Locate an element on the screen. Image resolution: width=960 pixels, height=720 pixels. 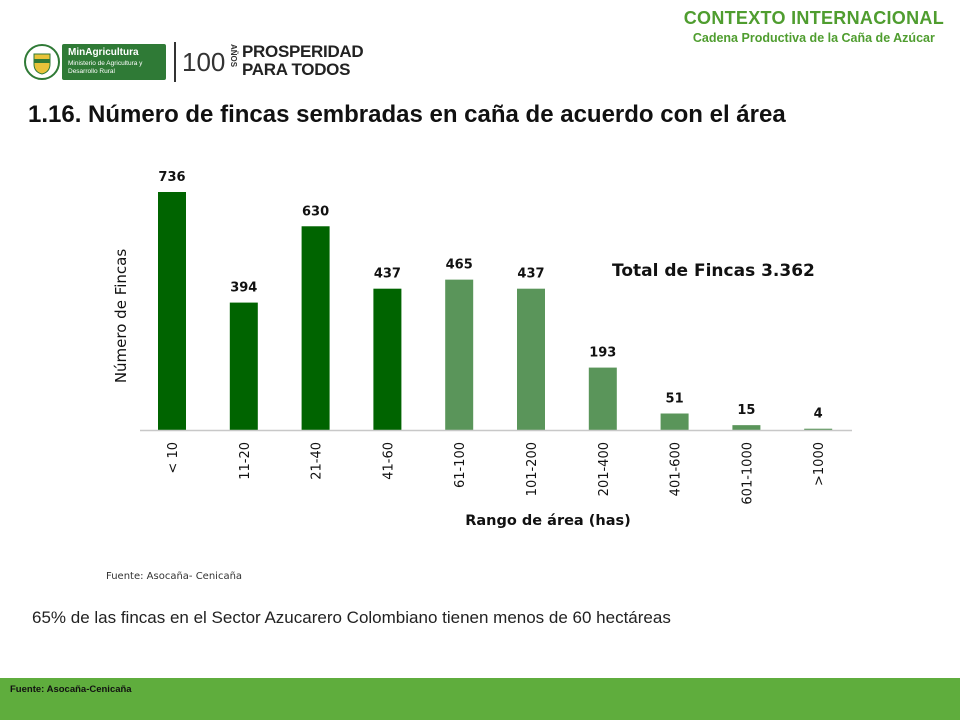
x-axis-label: Rango de área (has) is located at coordinates (548, 521).